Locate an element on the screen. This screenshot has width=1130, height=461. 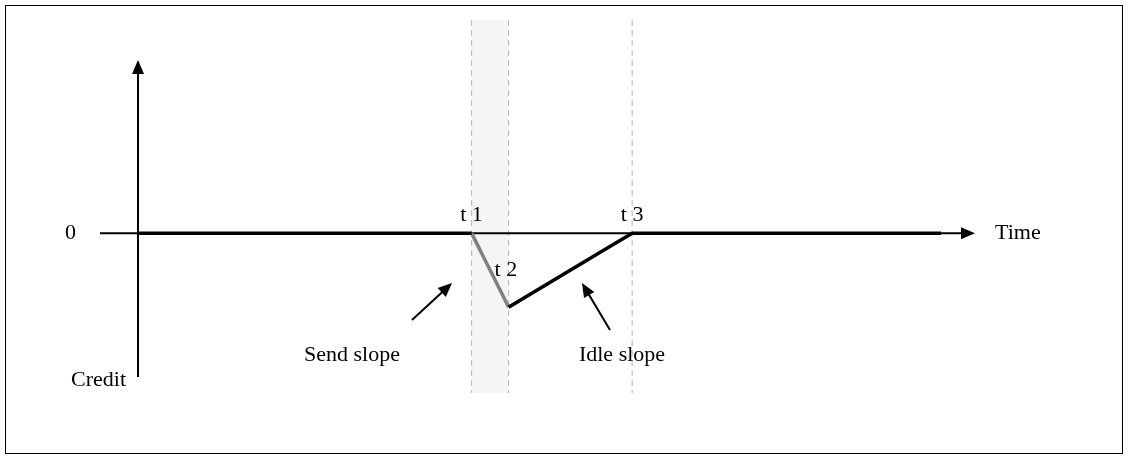
text: 0 is located at coordinates (70, 231).